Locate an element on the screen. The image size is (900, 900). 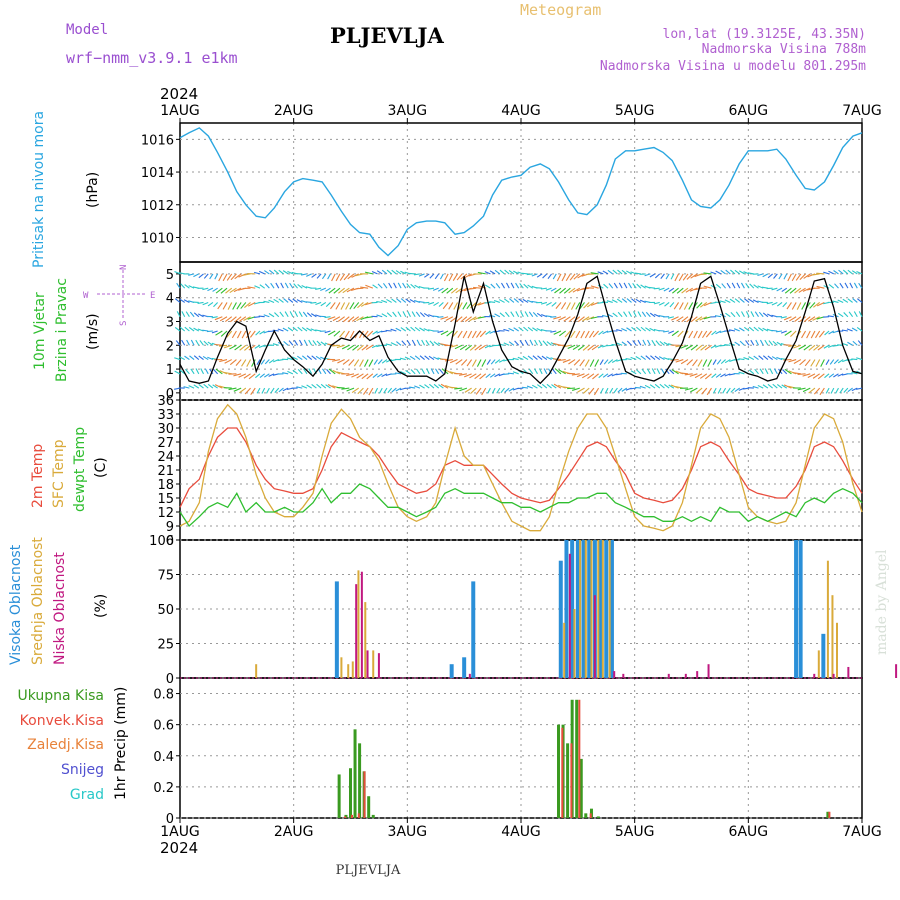
tick-label-y: 21 is located at coordinates (165, 471).